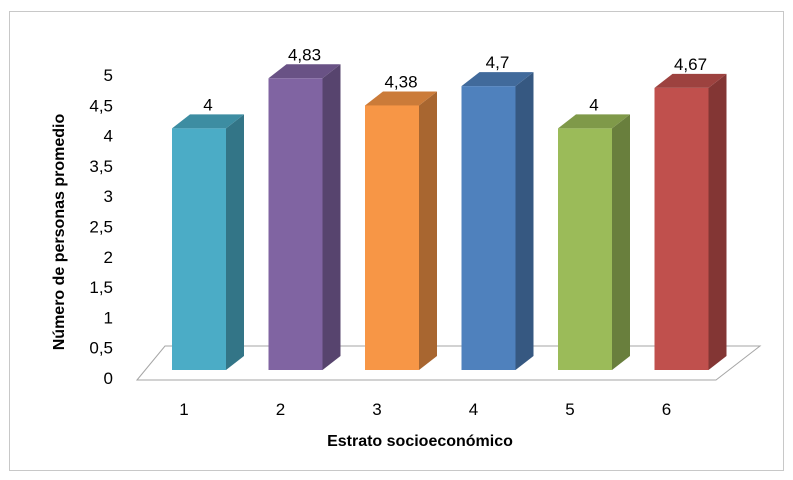 The image size is (793, 480). Describe the element at coordinates (101, 348) in the screenshot. I see `y-tick-label: 0,5` at that location.